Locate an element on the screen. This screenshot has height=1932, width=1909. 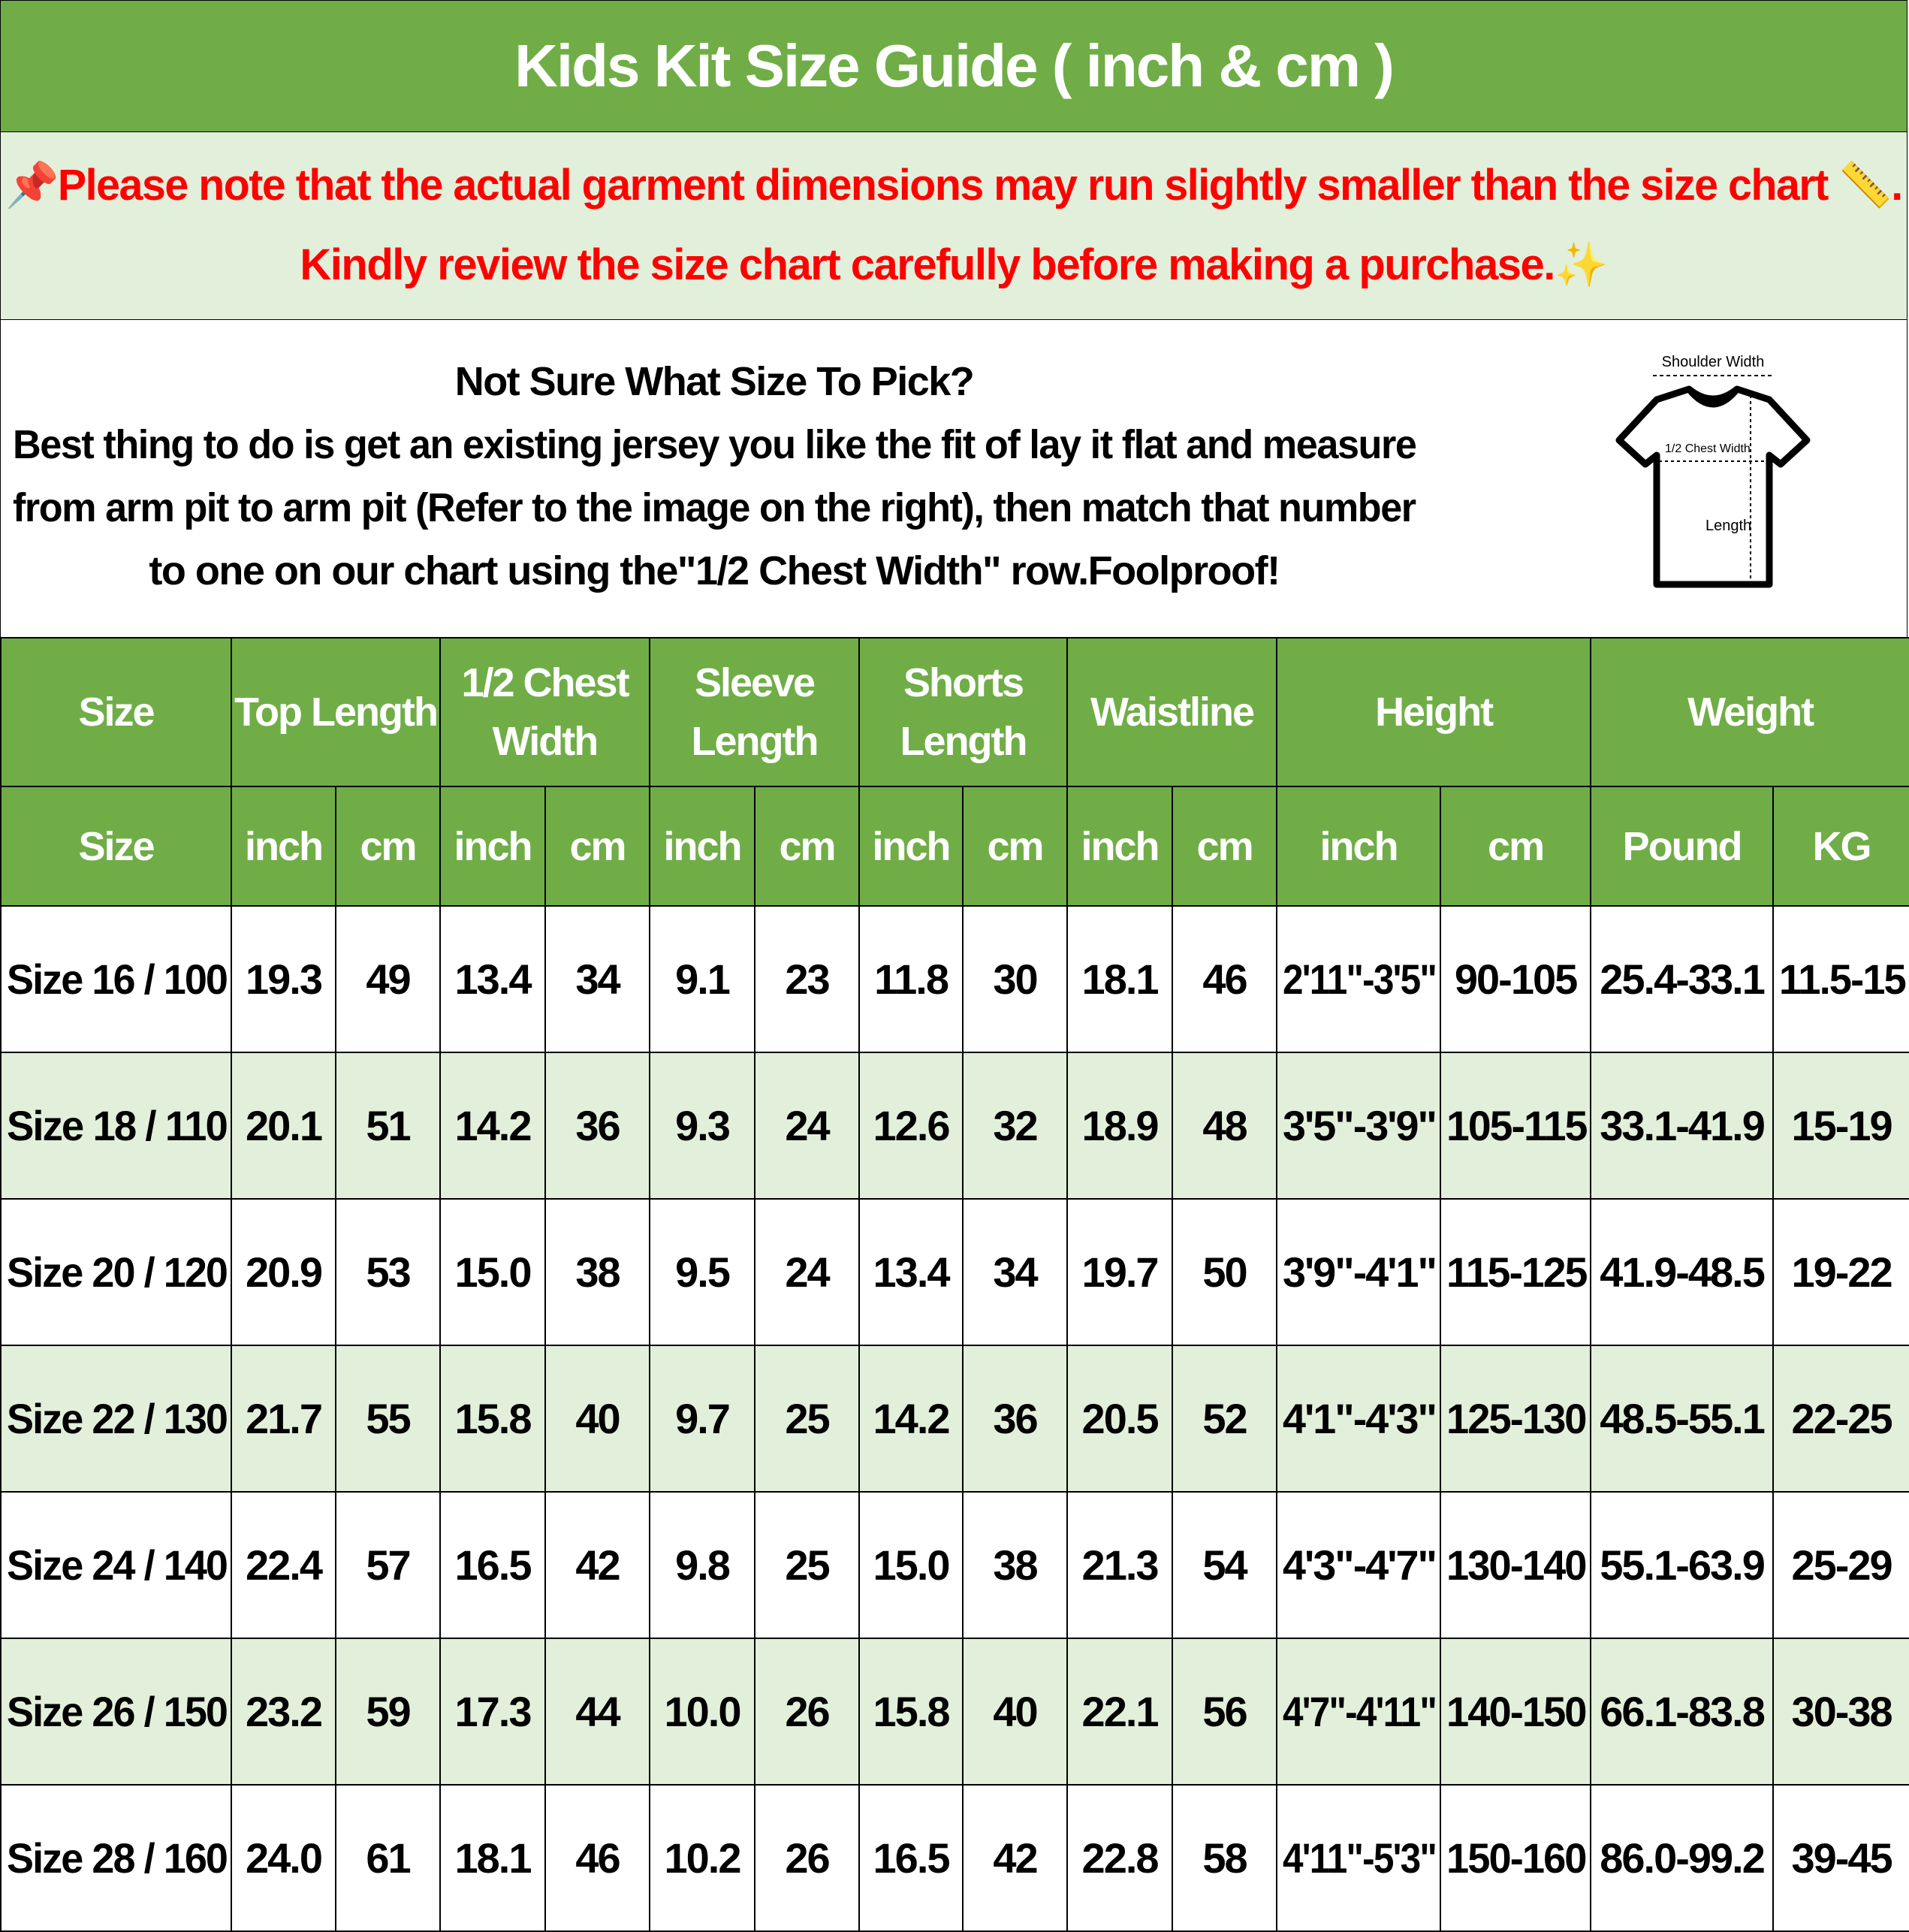
cell-text: Size 24 / 140 is located at coordinates (117, 1565).